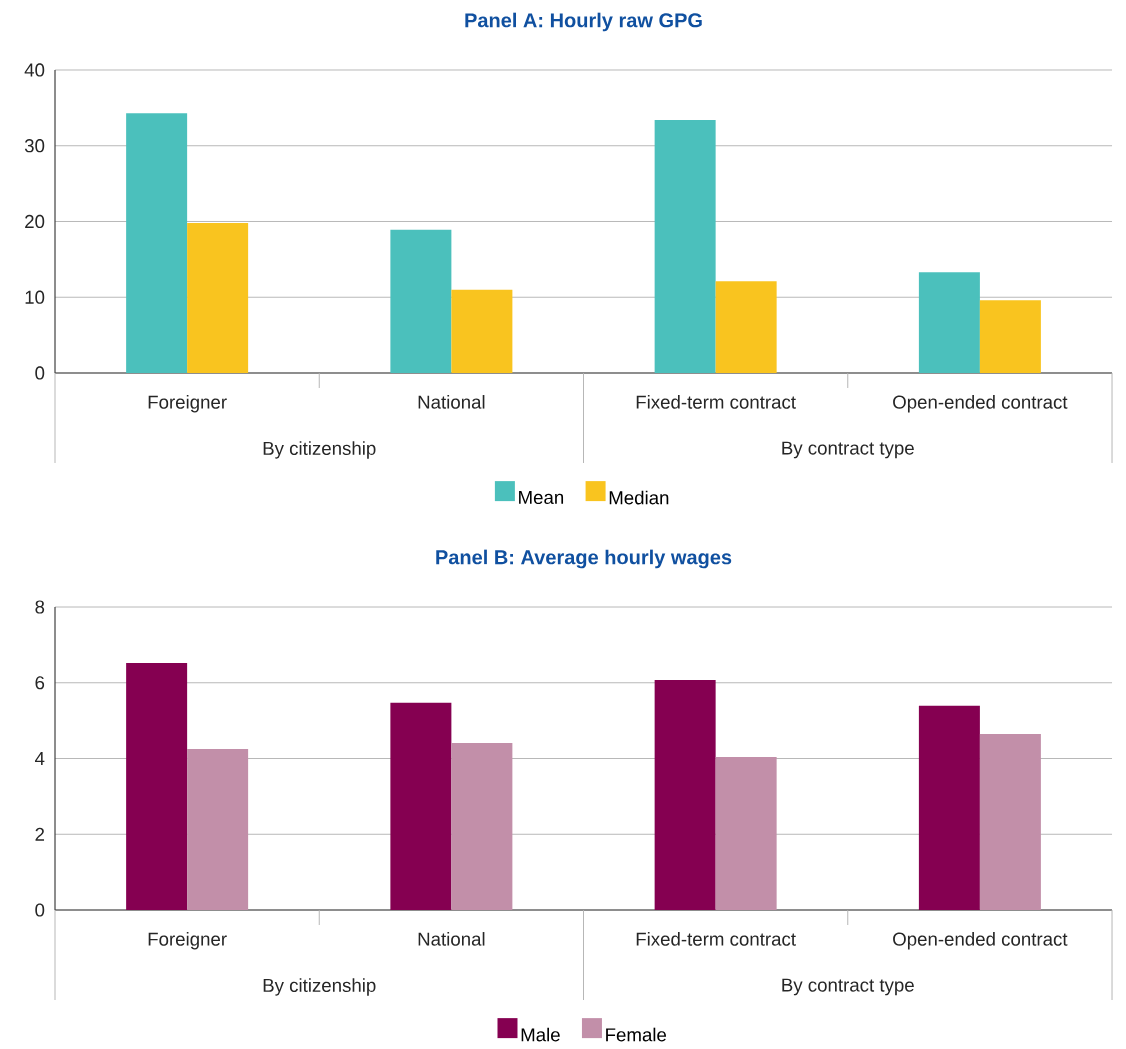 This screenshot has width=1126, height=1049. What do you see at coordinates (34, 70) in the screenshot?
I see `y-tick-label: 40` at bounding box center [34, 70].